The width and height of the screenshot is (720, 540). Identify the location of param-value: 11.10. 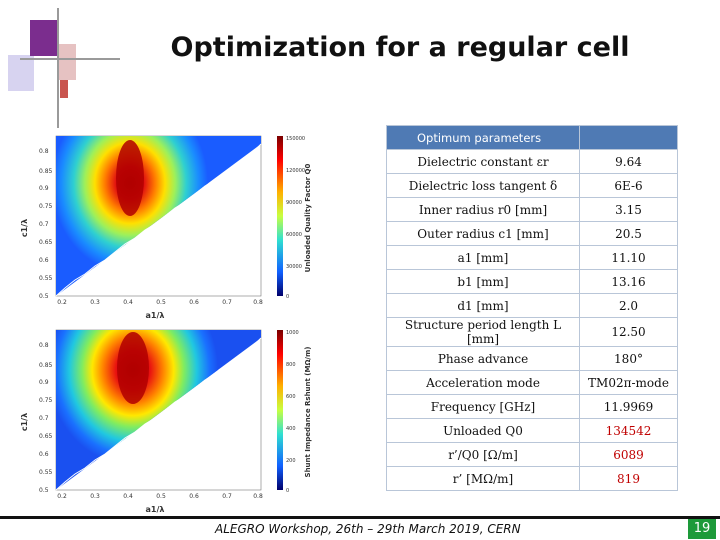
(628, 257).